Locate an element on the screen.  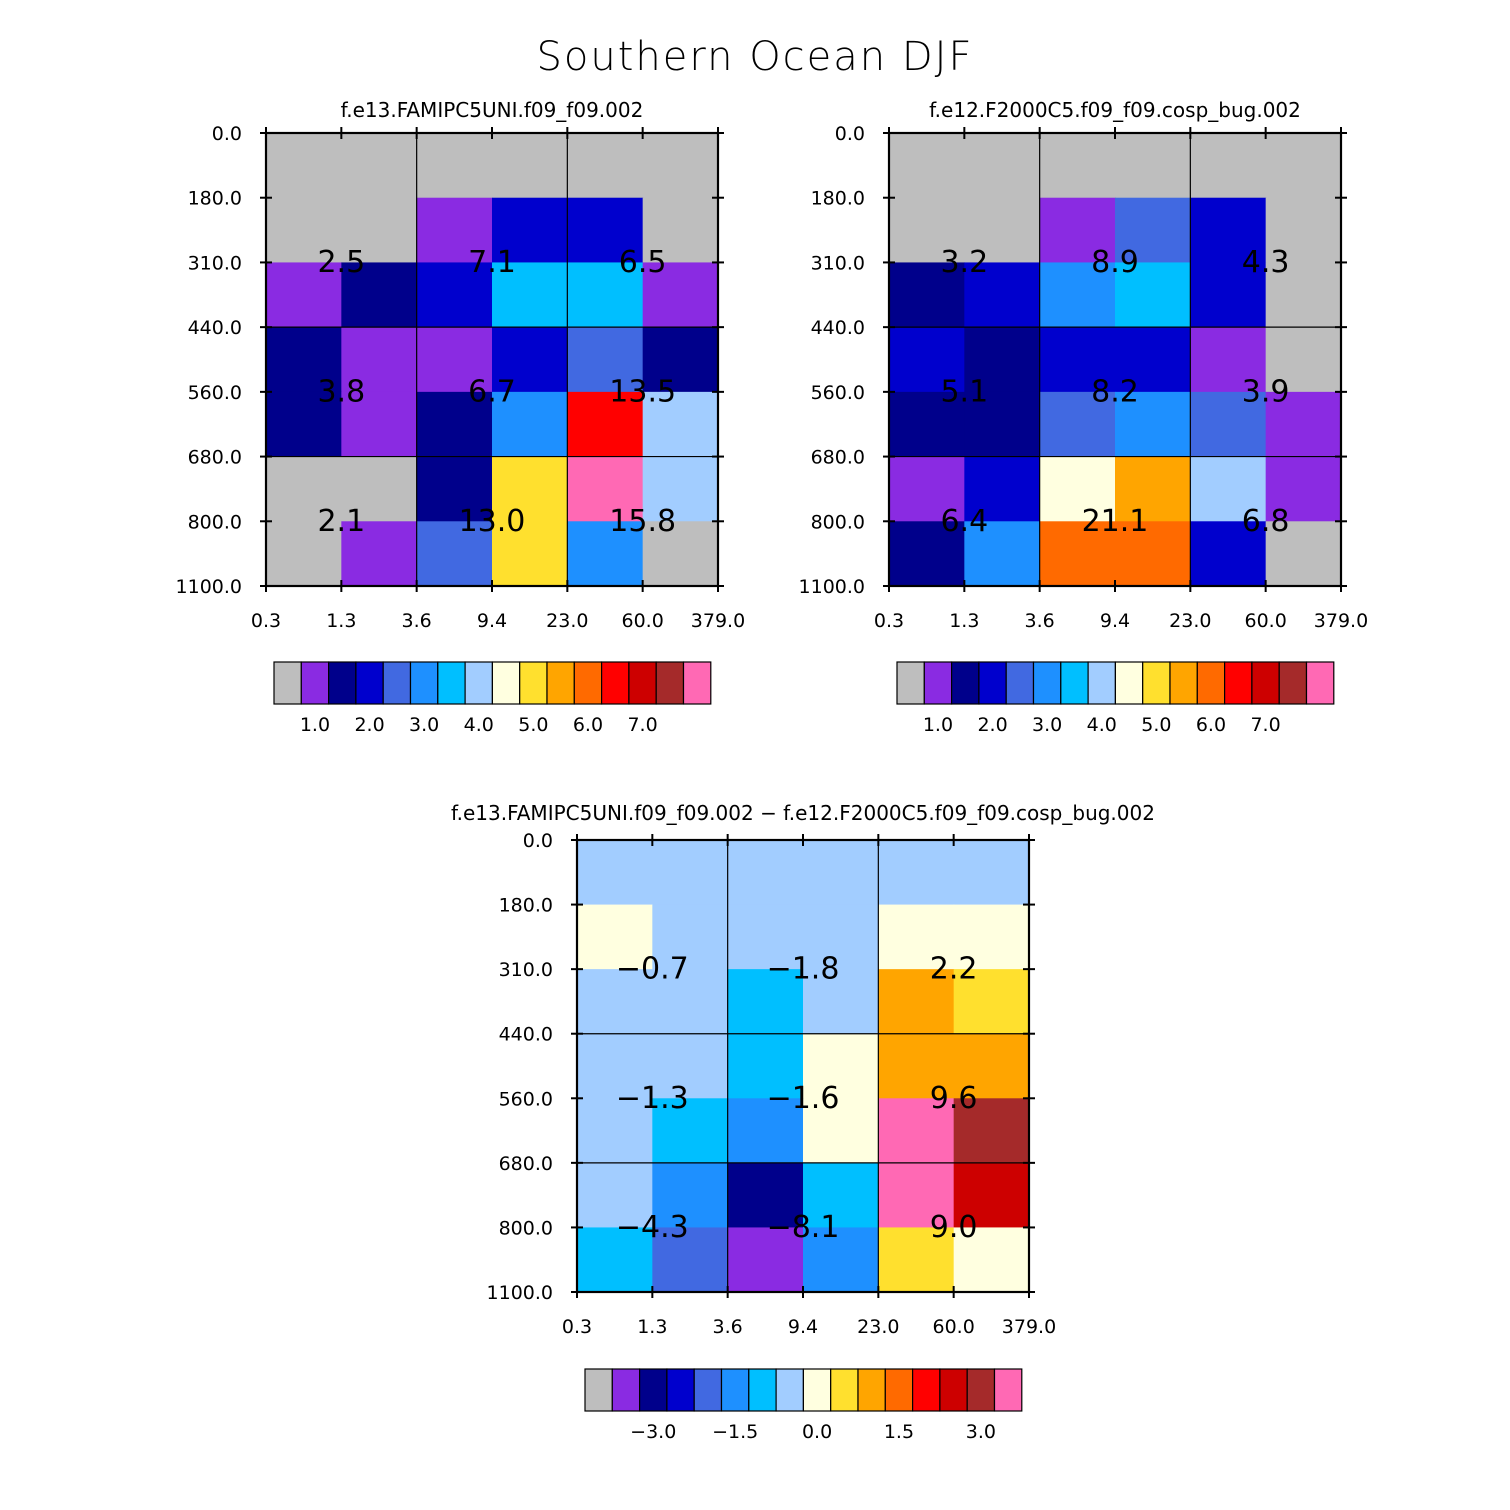
colorbar: −3.0 −1.5 0.0 1.5 3.0 is located at coordinates (803, 1405).